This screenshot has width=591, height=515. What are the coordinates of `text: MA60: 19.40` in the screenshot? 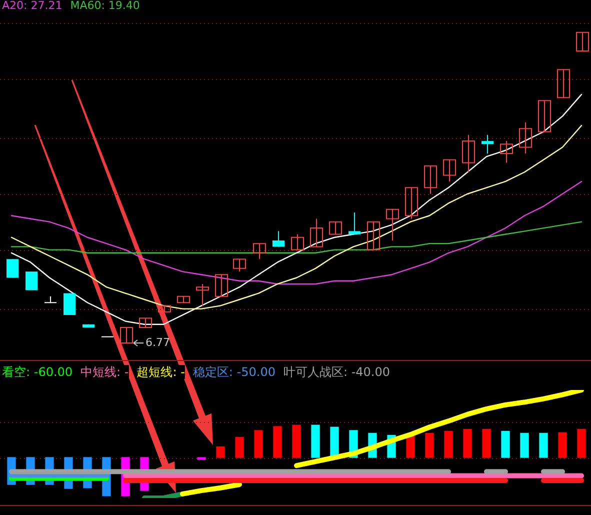 It's located at (105, 6).